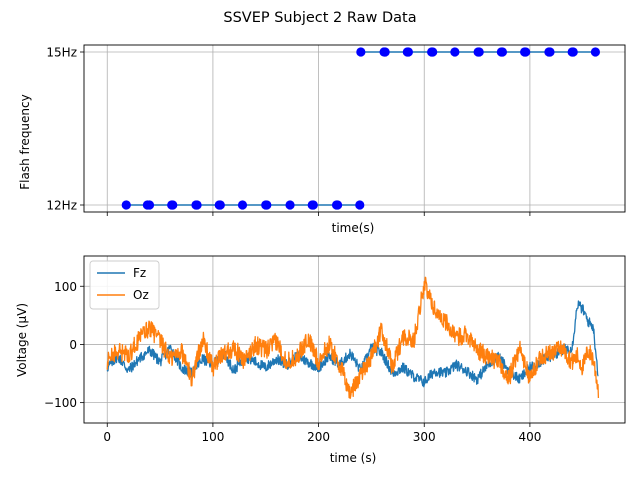 The width and height of the screenshot is (640, 480). I want to click on bottom-x-tick-label: 100, so click(212, 437).